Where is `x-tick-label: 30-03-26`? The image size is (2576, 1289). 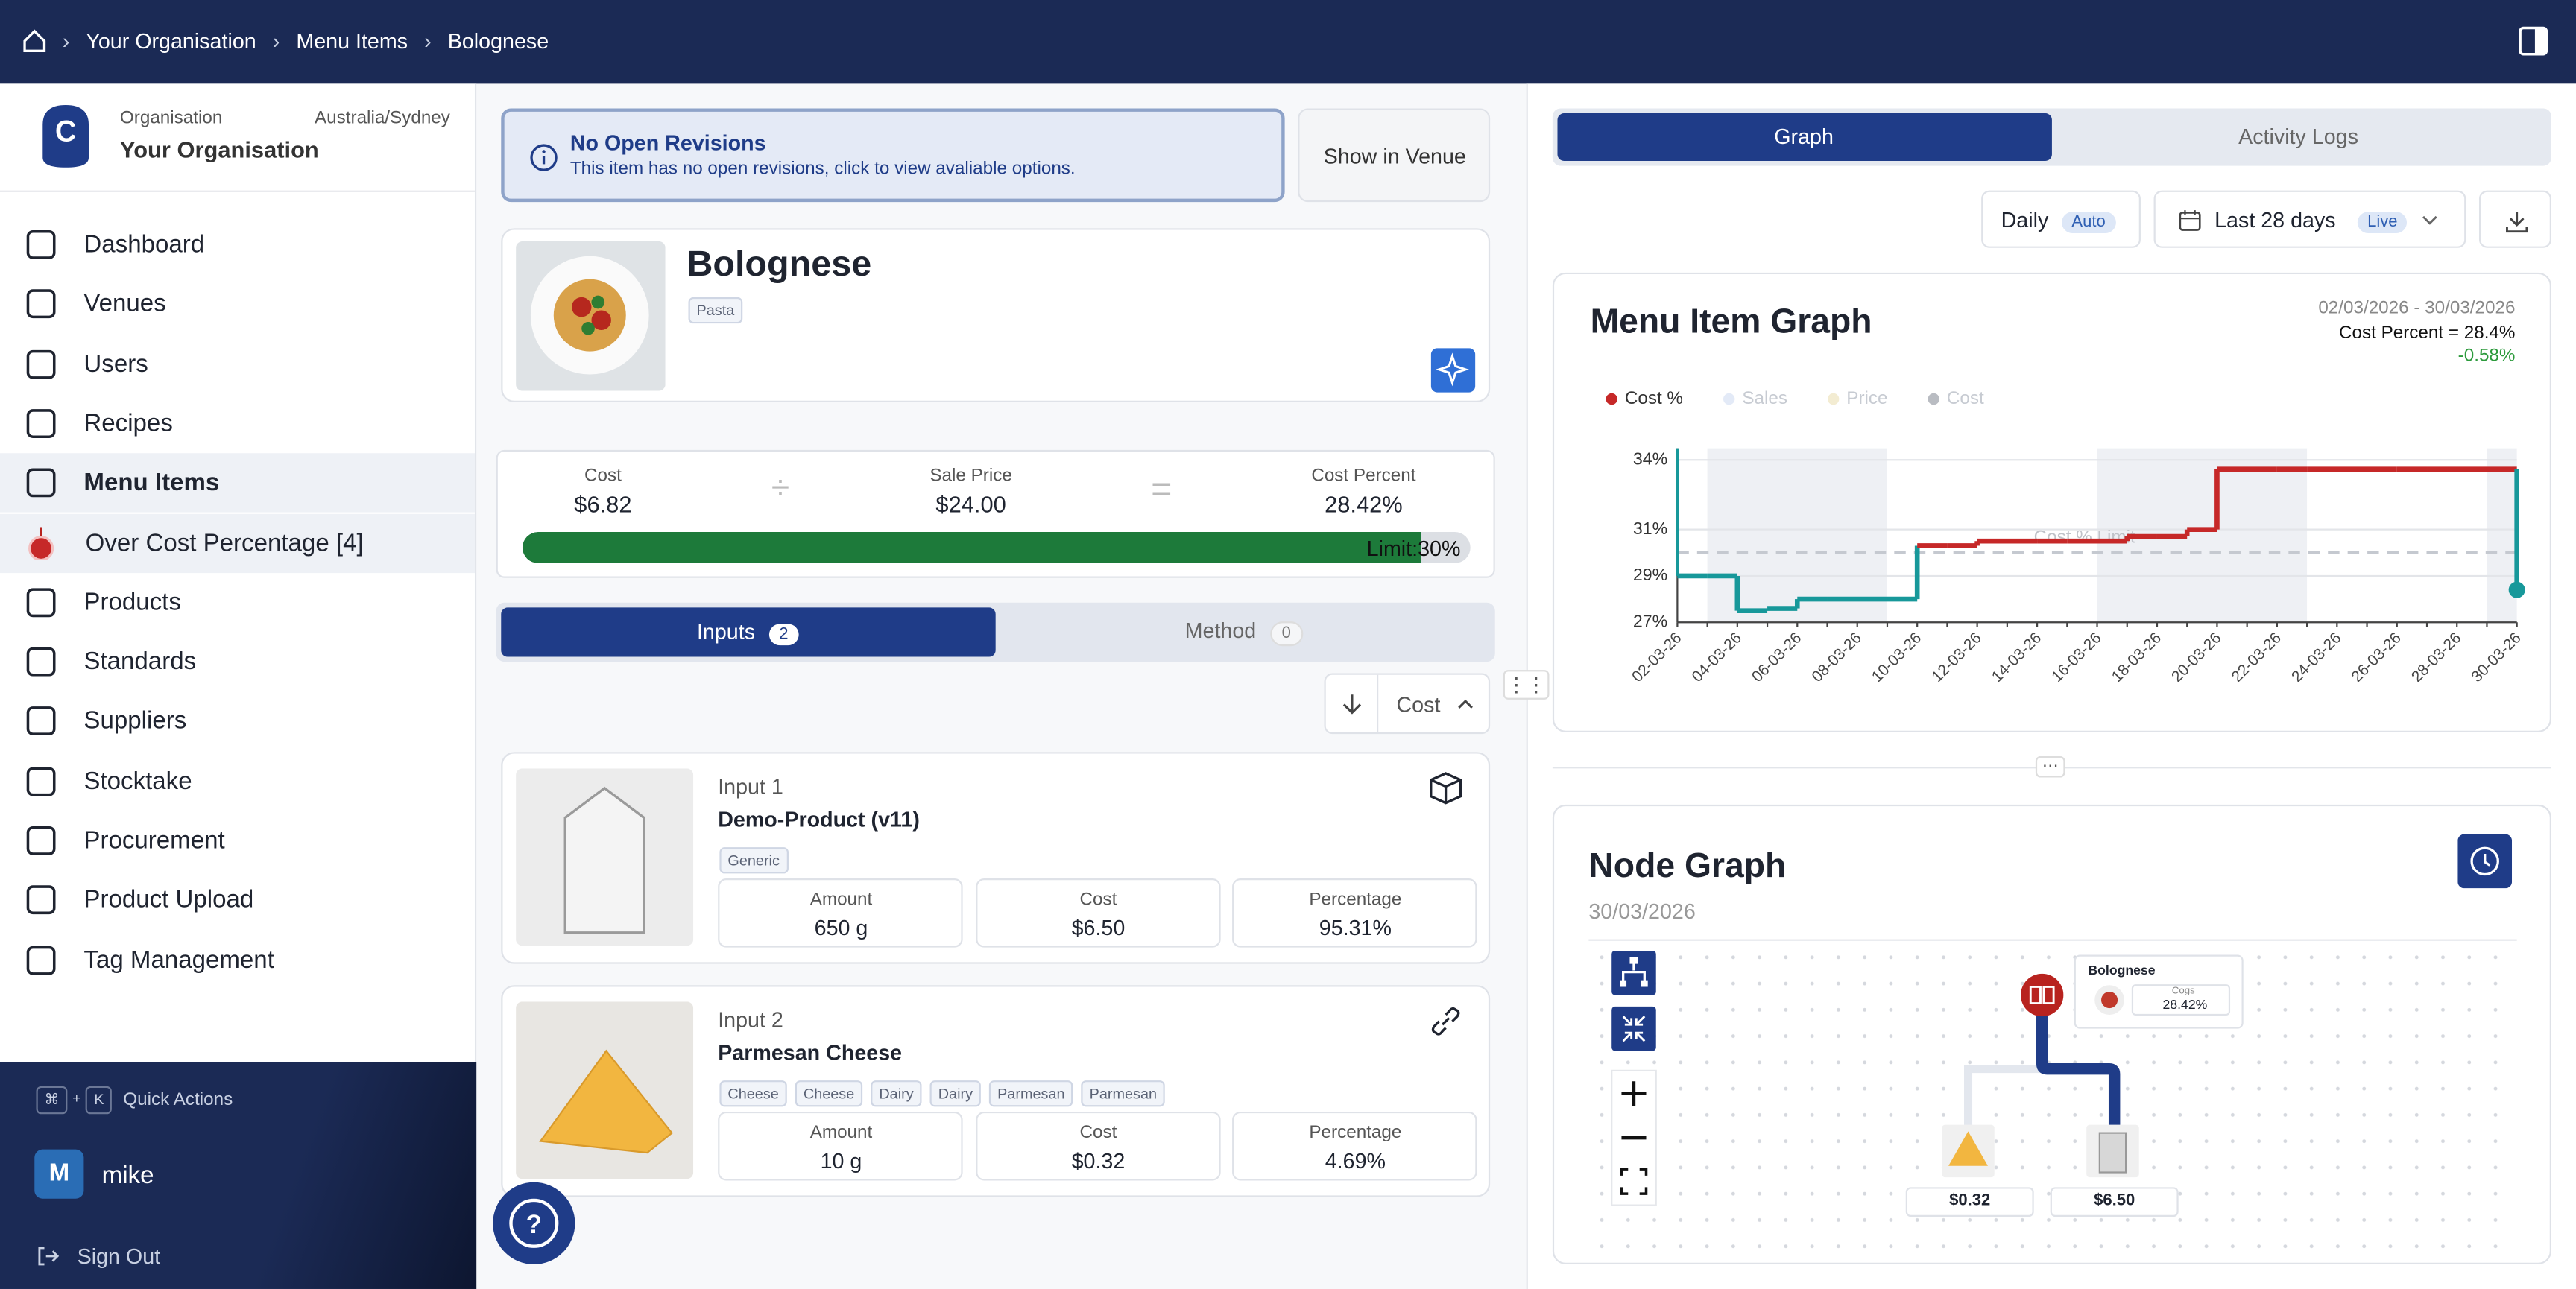
x-tick-label: 30-03-26 is located at coordinates (2496, 657).